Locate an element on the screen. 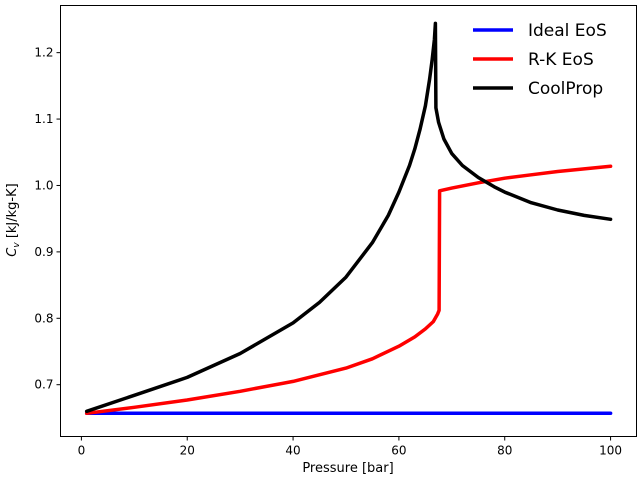 This screenshot has height=480, width=640. legend: Ideal EoS R-K EoS CoolProp is located at coordinates (540, 60).